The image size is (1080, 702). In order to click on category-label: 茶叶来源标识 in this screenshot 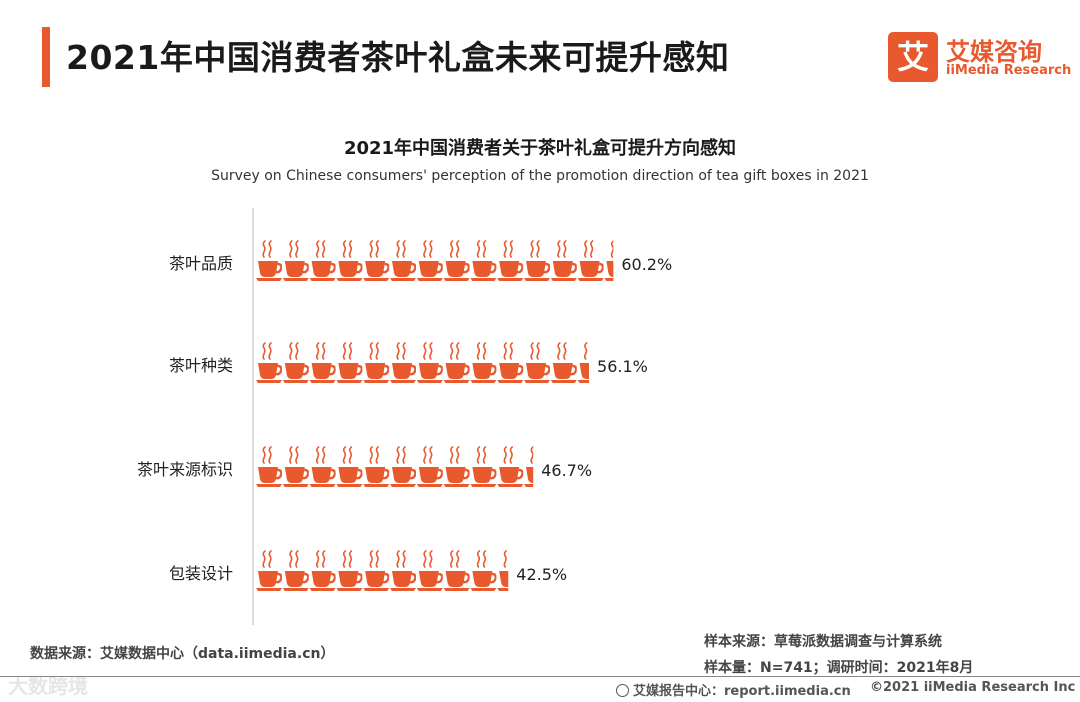, I will do `click(185, 469)`.